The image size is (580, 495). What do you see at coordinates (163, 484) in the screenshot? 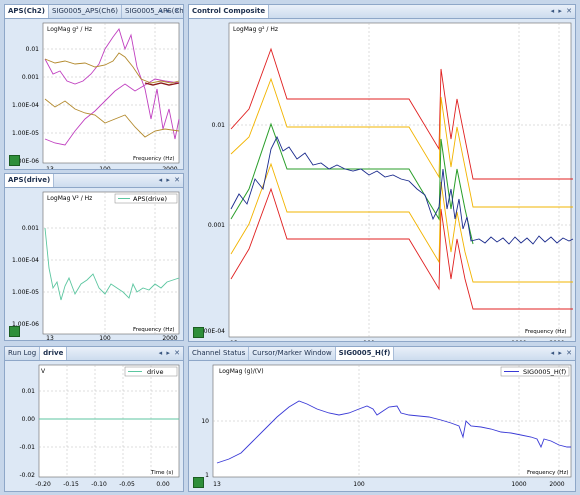
I see `x-tick: 0.00` at bounding box center [163, 484].